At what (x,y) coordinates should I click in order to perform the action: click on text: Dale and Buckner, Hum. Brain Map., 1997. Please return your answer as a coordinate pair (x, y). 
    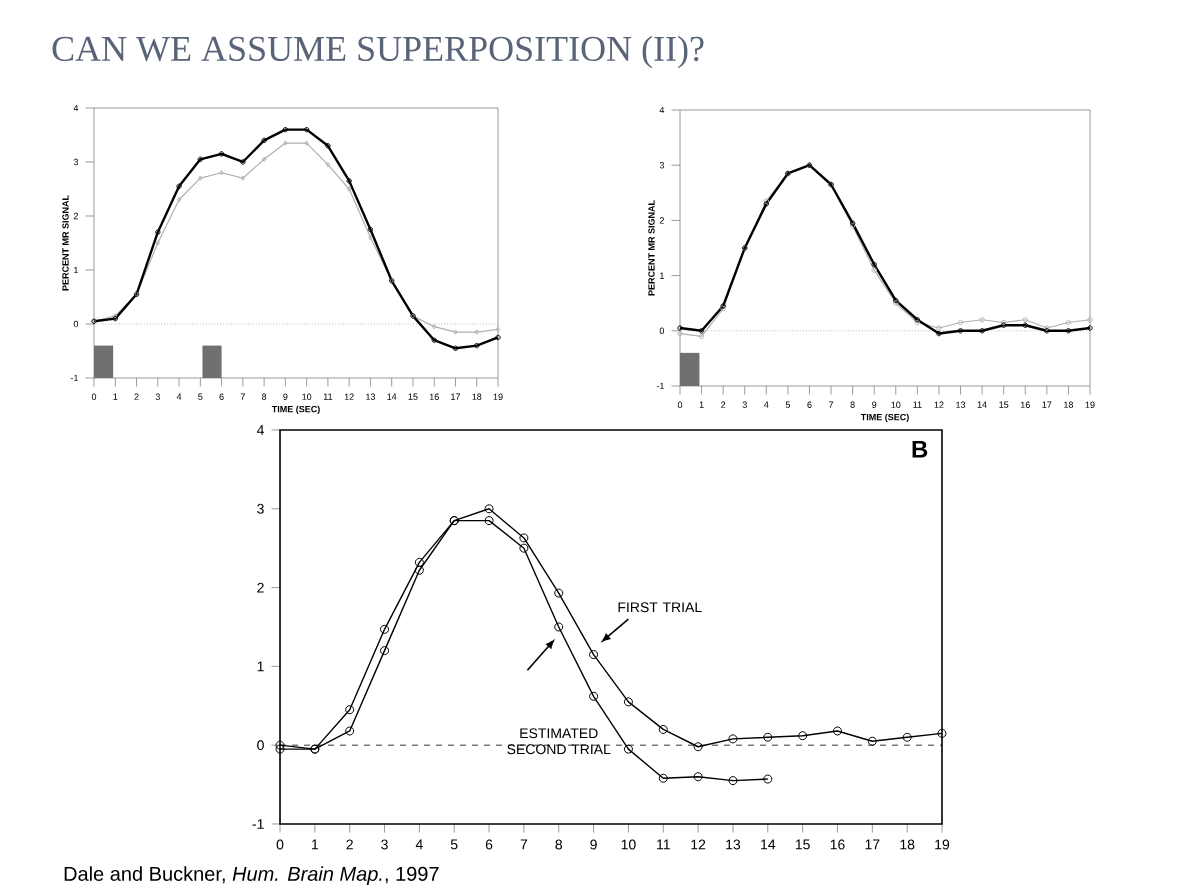
    Looking at the image, I should click on (251, 875).